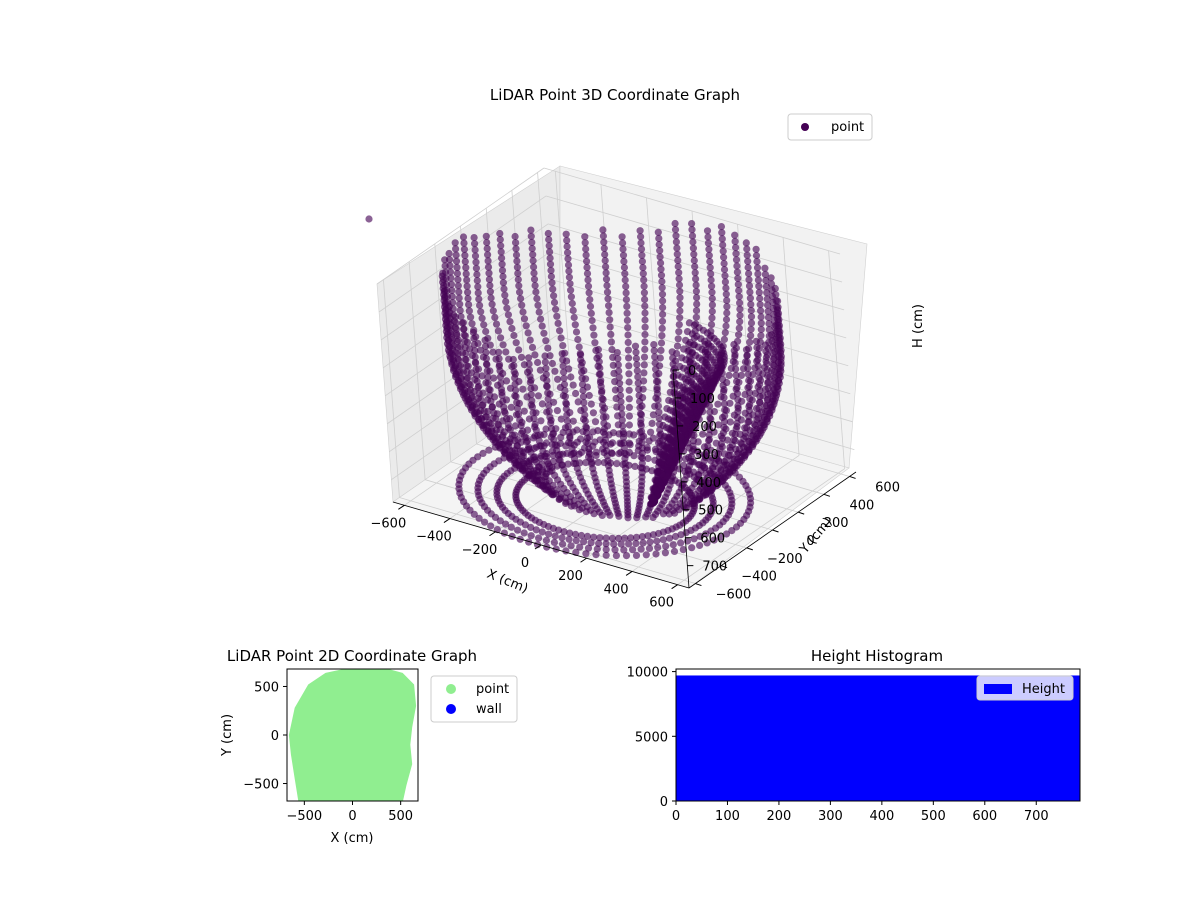 Image resolution: width=1200 pixels, height=900 pixels. What do you see at coordinates (389, 523) in the screenshot?
I see `x-tick-label-3d: −600` at bounding box center [389, 523].